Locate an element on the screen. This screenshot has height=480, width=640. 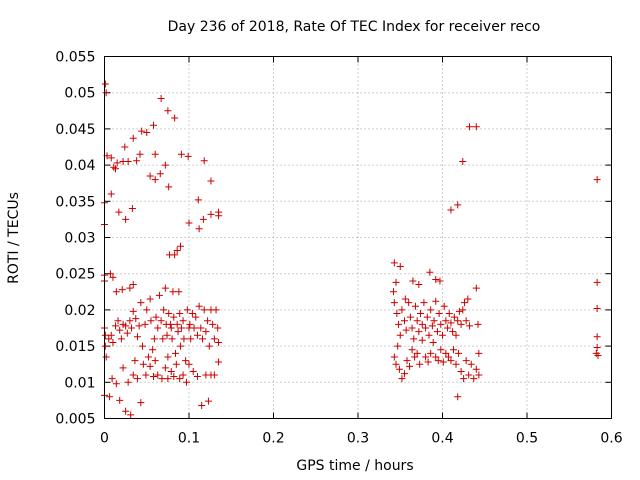
x-axis-label: GPS time / hours is located at coordinates (354, 466).